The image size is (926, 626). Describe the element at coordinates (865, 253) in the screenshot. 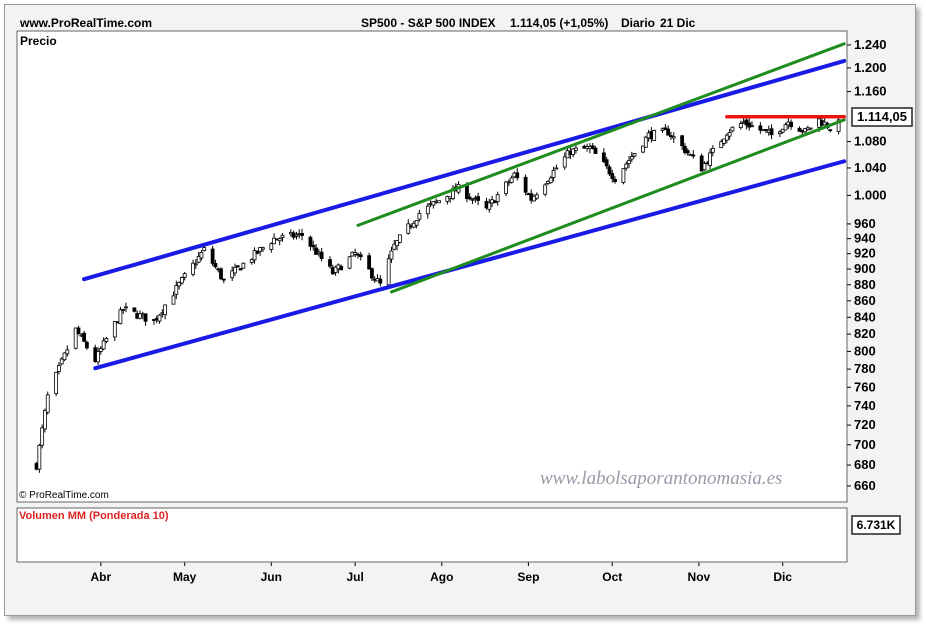

I see `y-tick-label: 920` at that location.